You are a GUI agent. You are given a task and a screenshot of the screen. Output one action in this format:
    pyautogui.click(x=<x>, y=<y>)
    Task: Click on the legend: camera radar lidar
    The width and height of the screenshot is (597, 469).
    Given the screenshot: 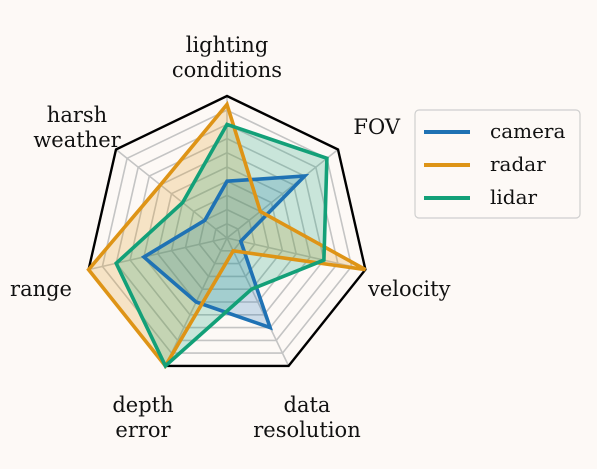 What is the action you would take?
    pyautogui.click(x=497, y=164)
    